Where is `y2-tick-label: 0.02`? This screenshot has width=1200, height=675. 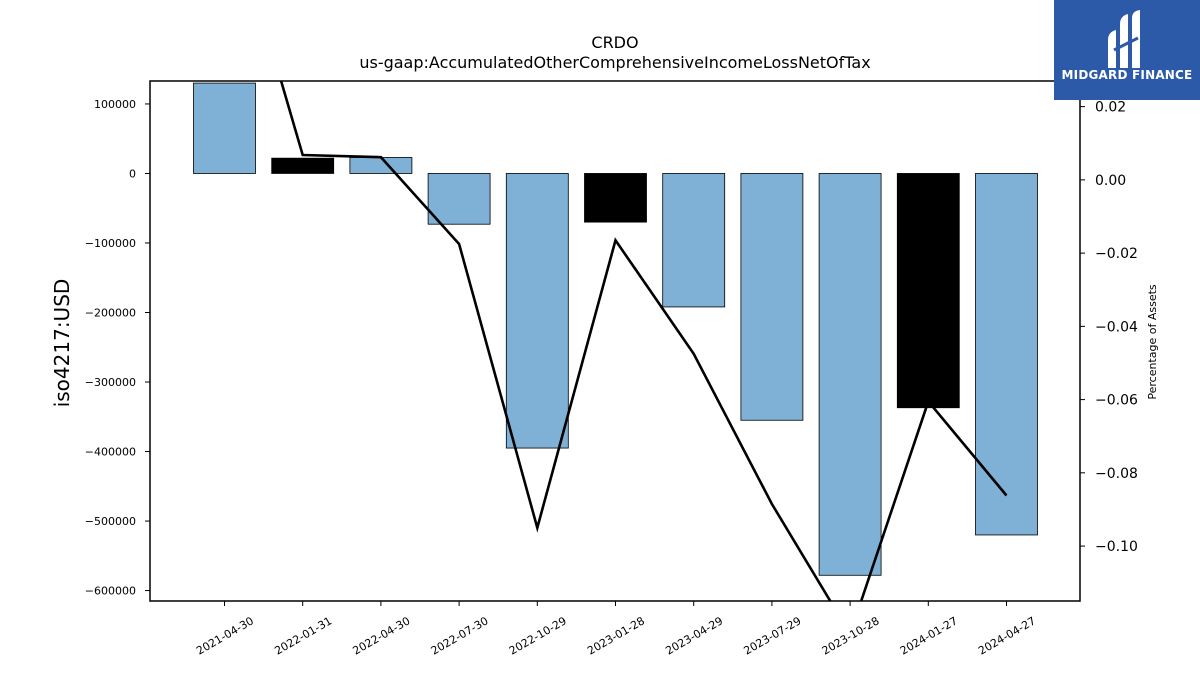
y2-tick-label: 0.02 is located at coordinates (1110, 108).